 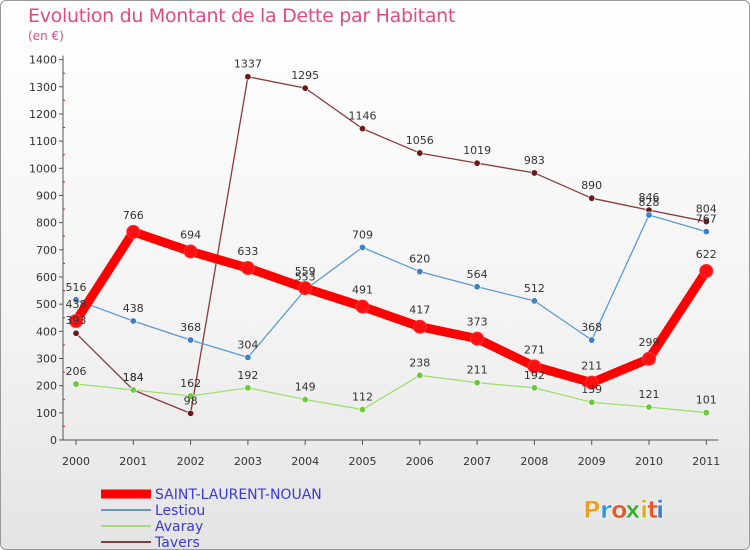 What do you see at coordinates (706, 400) in the screenshot?
I see `data-label-avaray: 101` at bounding box center [706, 400].